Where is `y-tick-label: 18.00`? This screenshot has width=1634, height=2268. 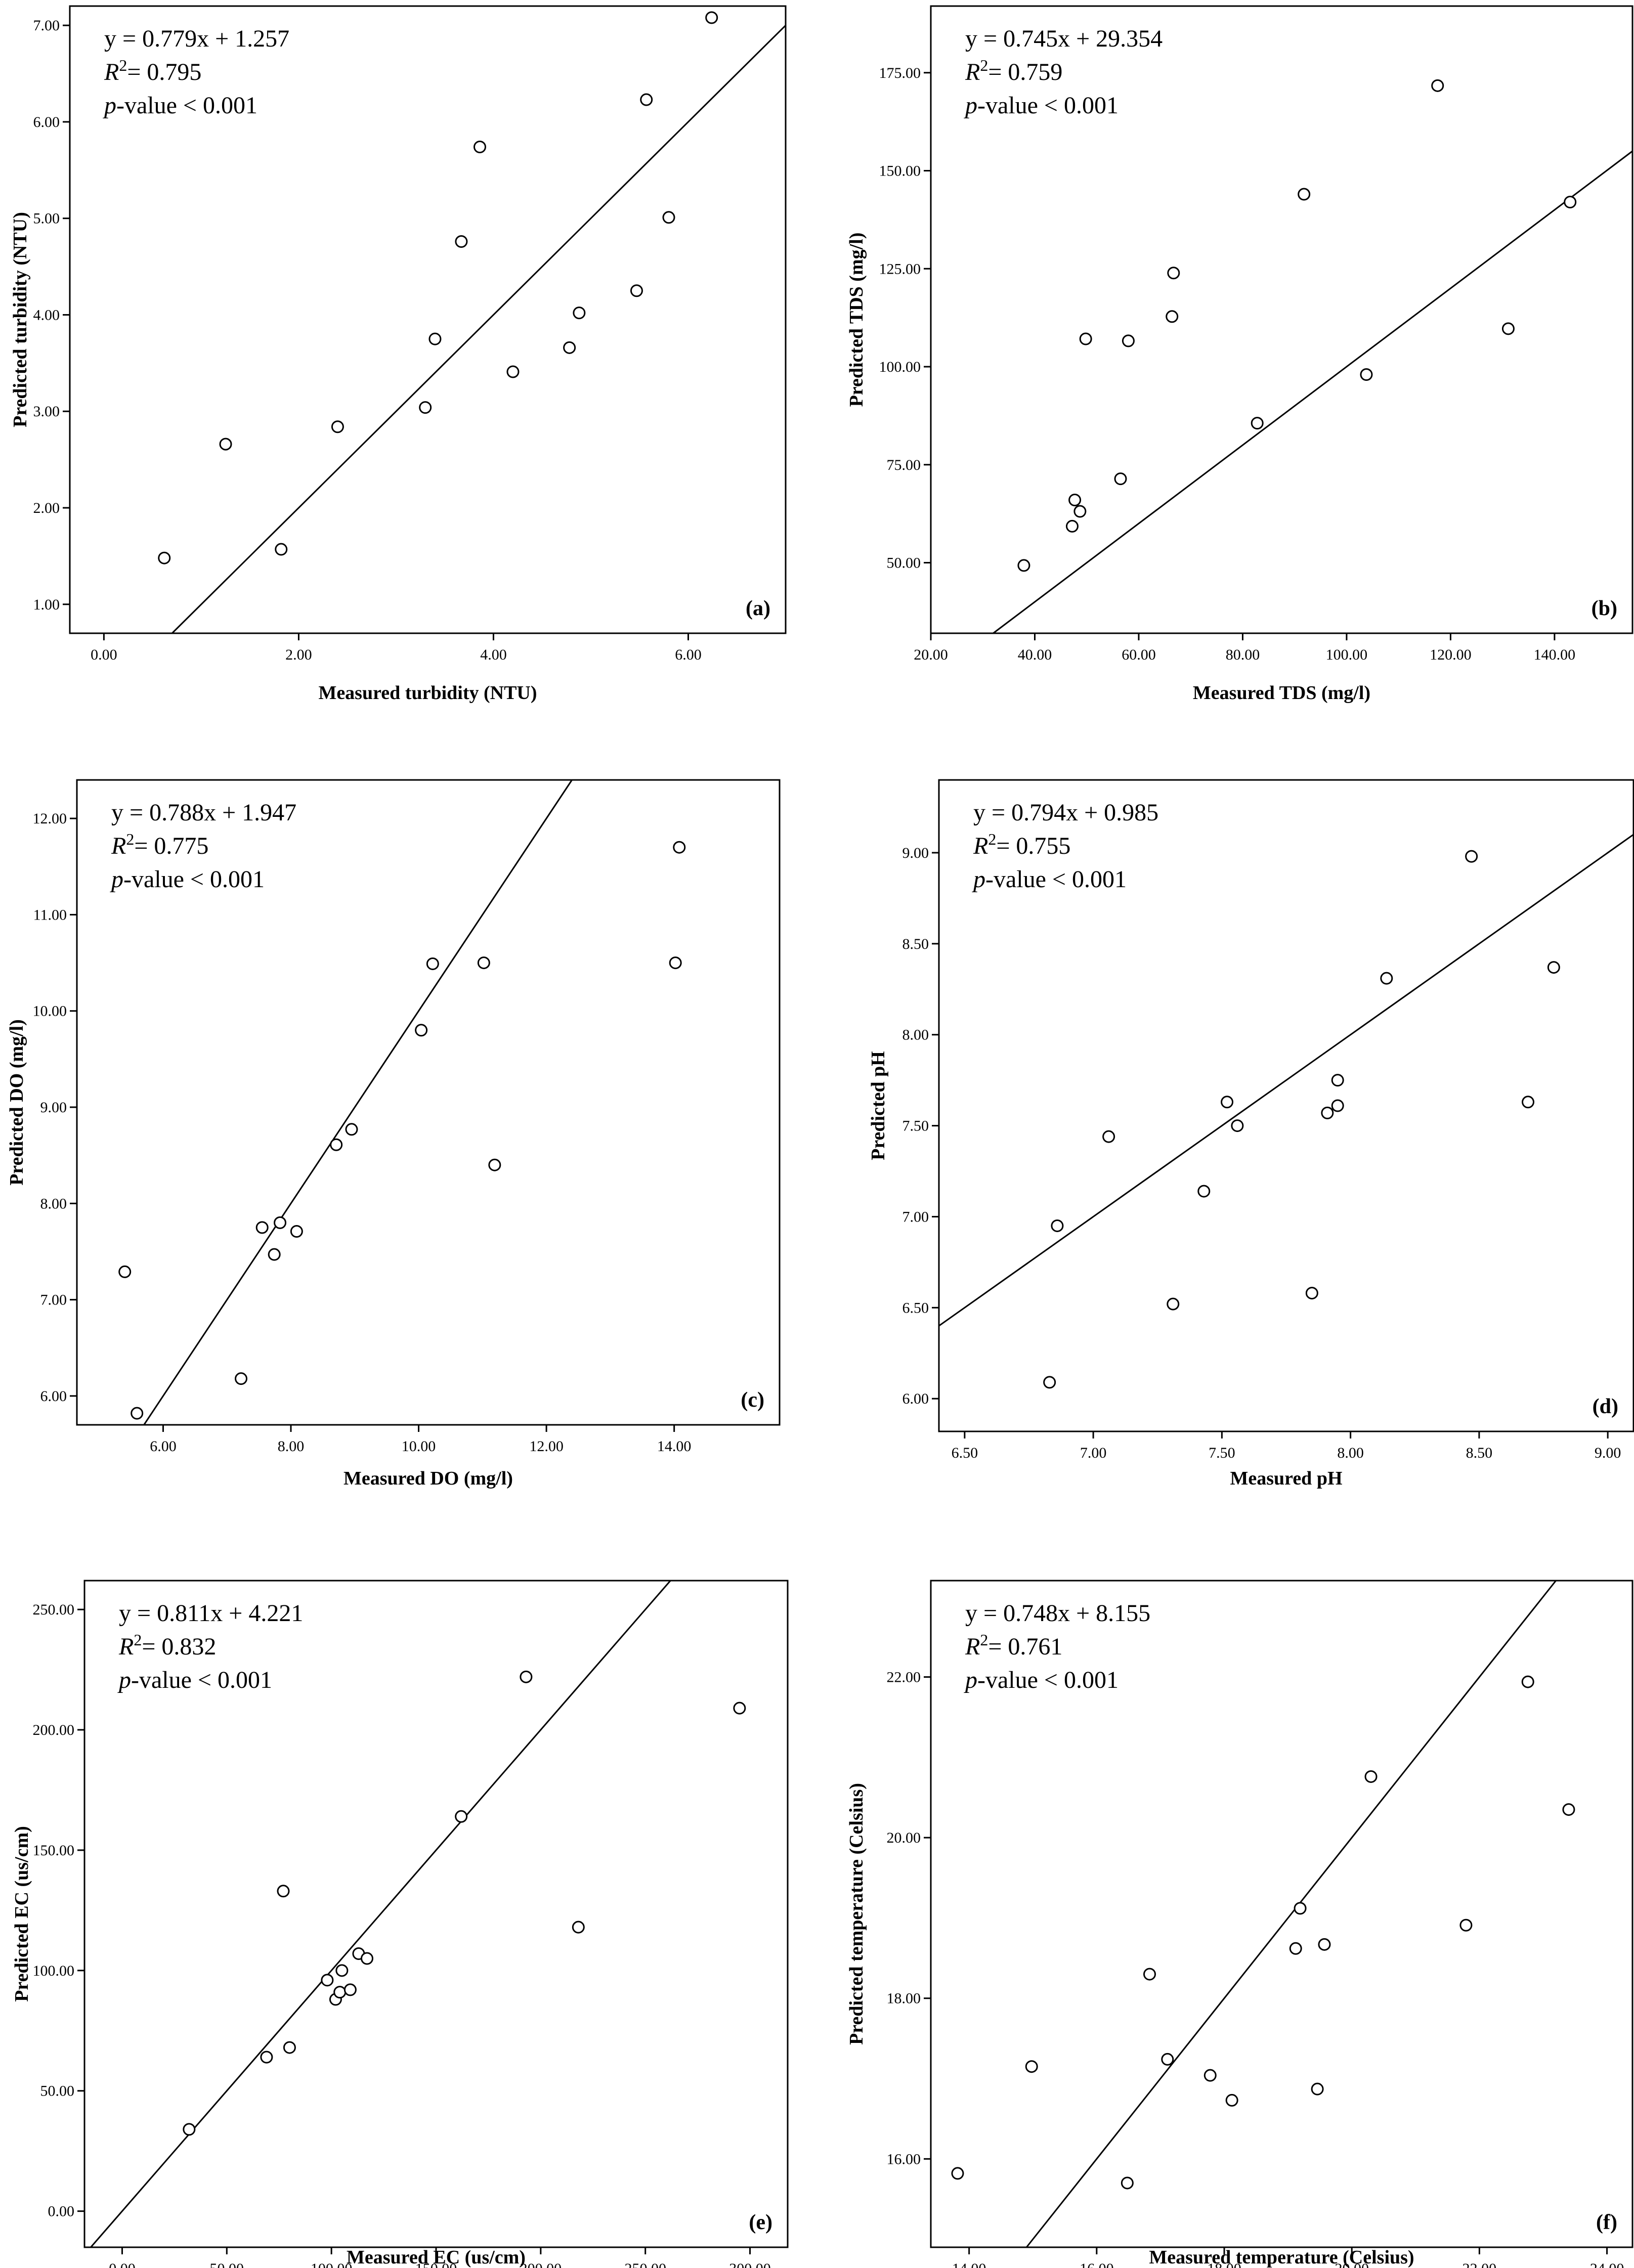
y-tick-label: 18.00 is located at coordinates (904, 1998).